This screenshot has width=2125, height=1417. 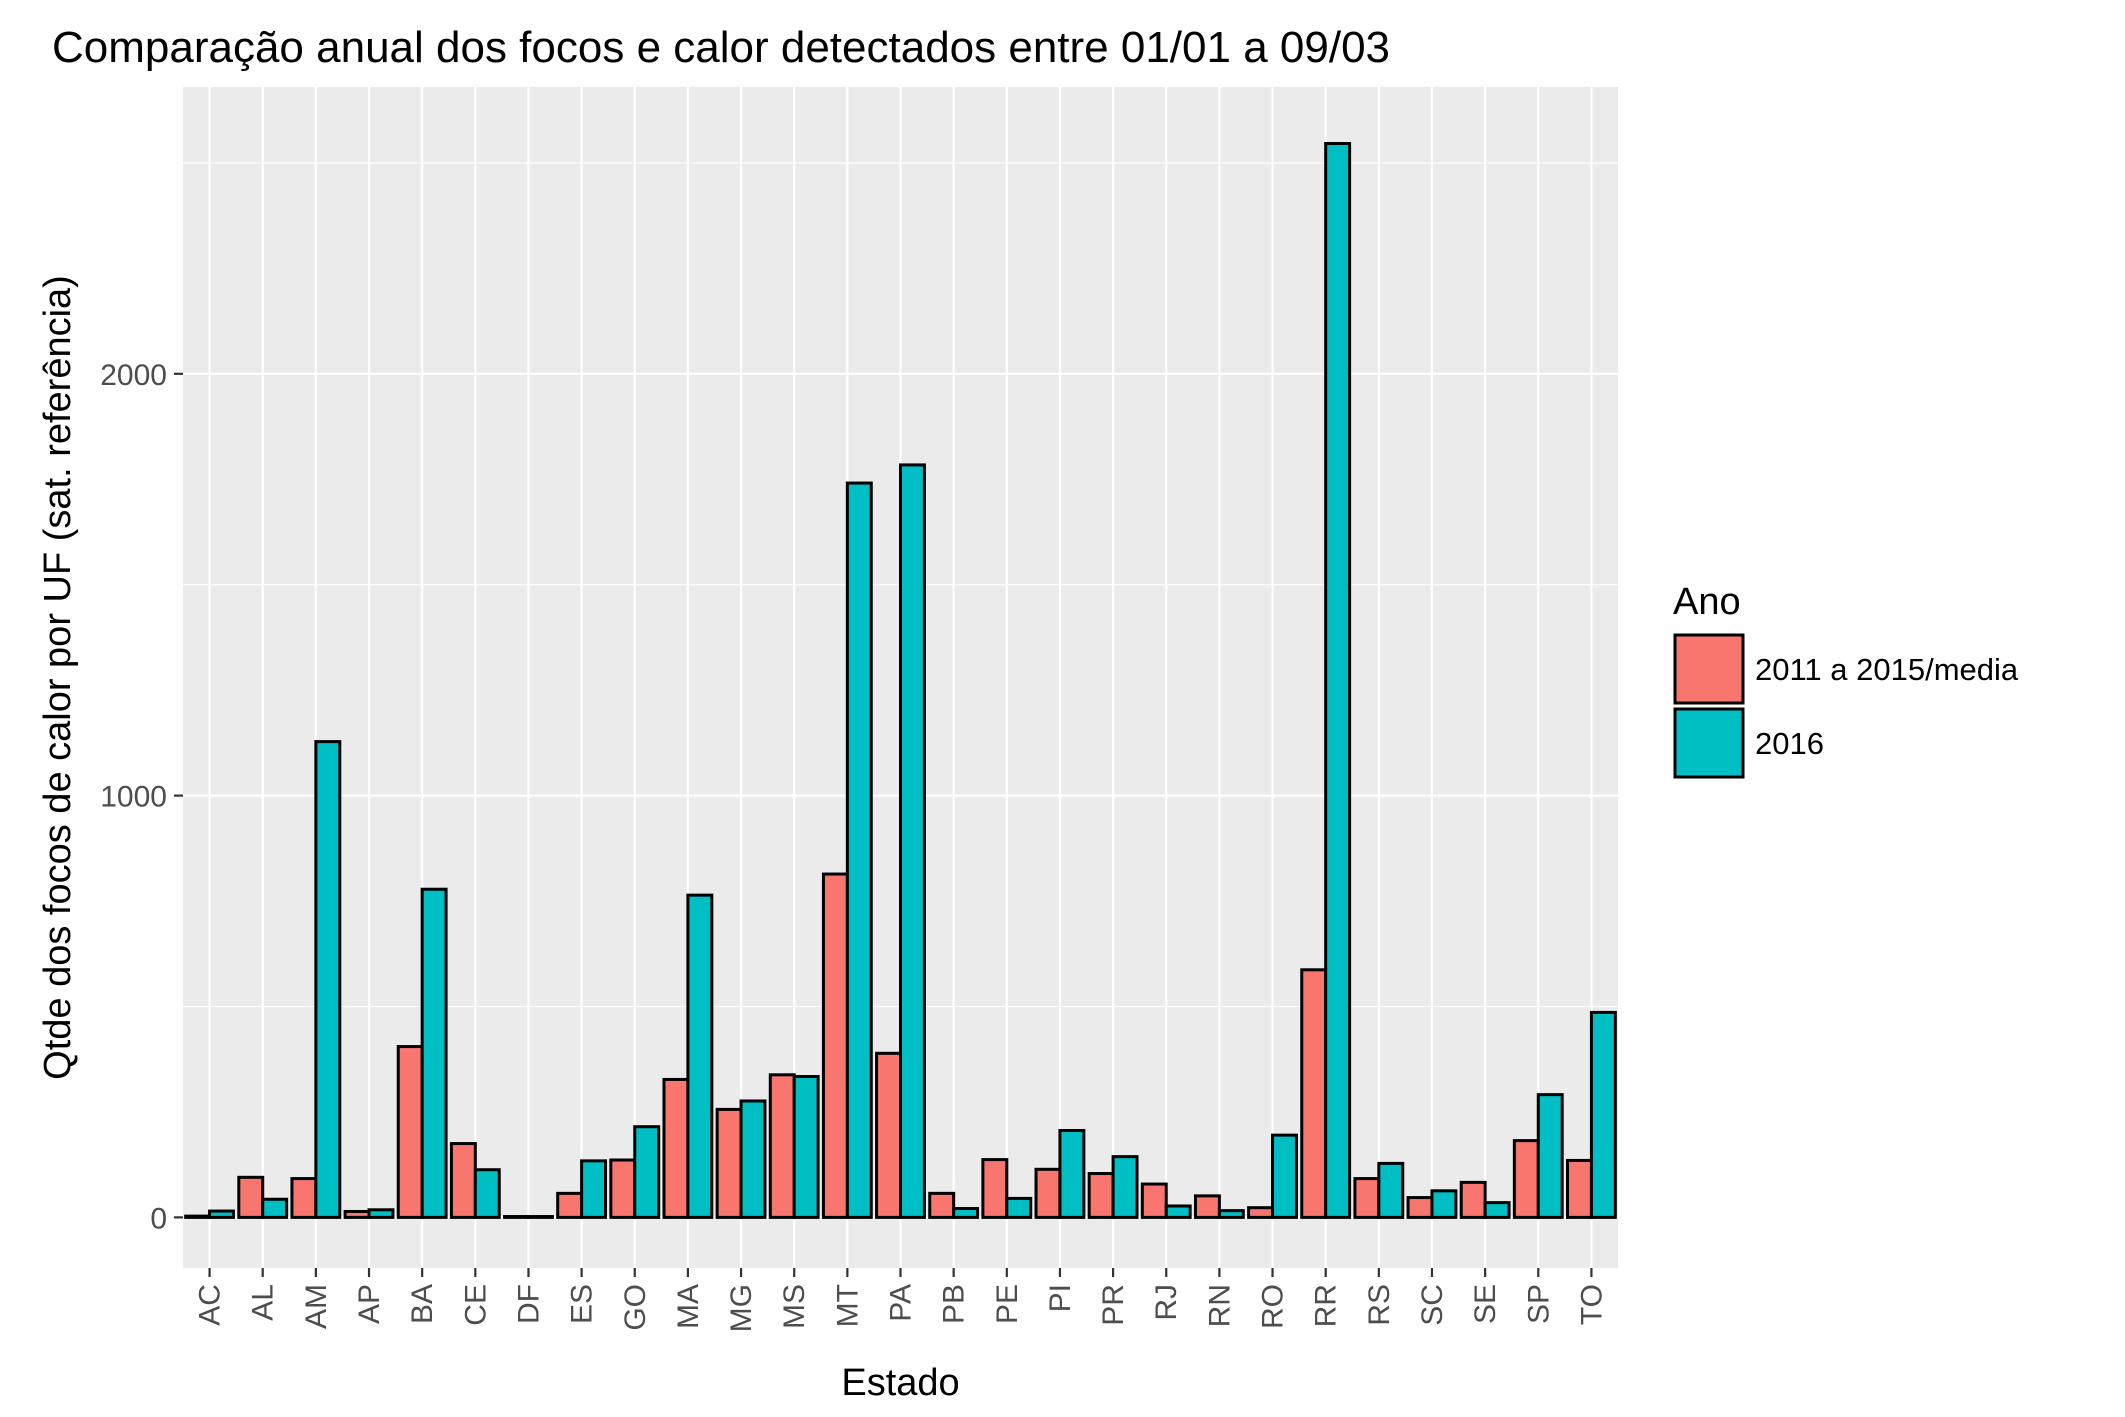 I want to click on legend-label-series-1: 2011 a 2015/media, so click(x=1887, y=669).